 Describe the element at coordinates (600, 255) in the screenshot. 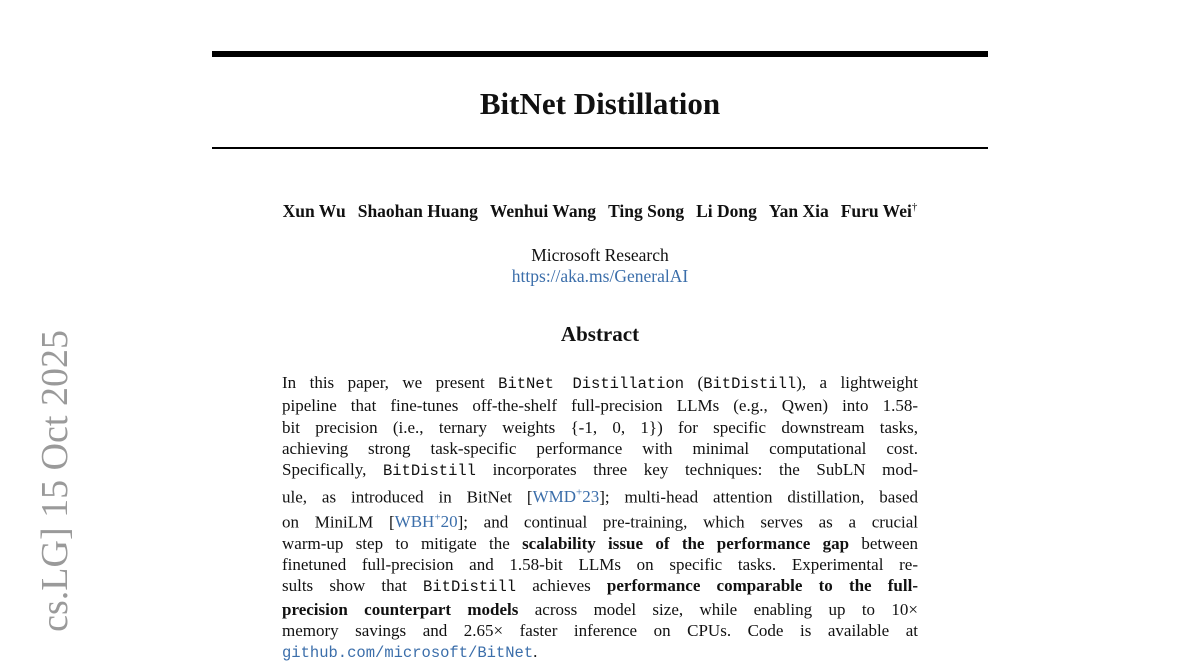

I see `affiliation: Microsoft Research` at that location.